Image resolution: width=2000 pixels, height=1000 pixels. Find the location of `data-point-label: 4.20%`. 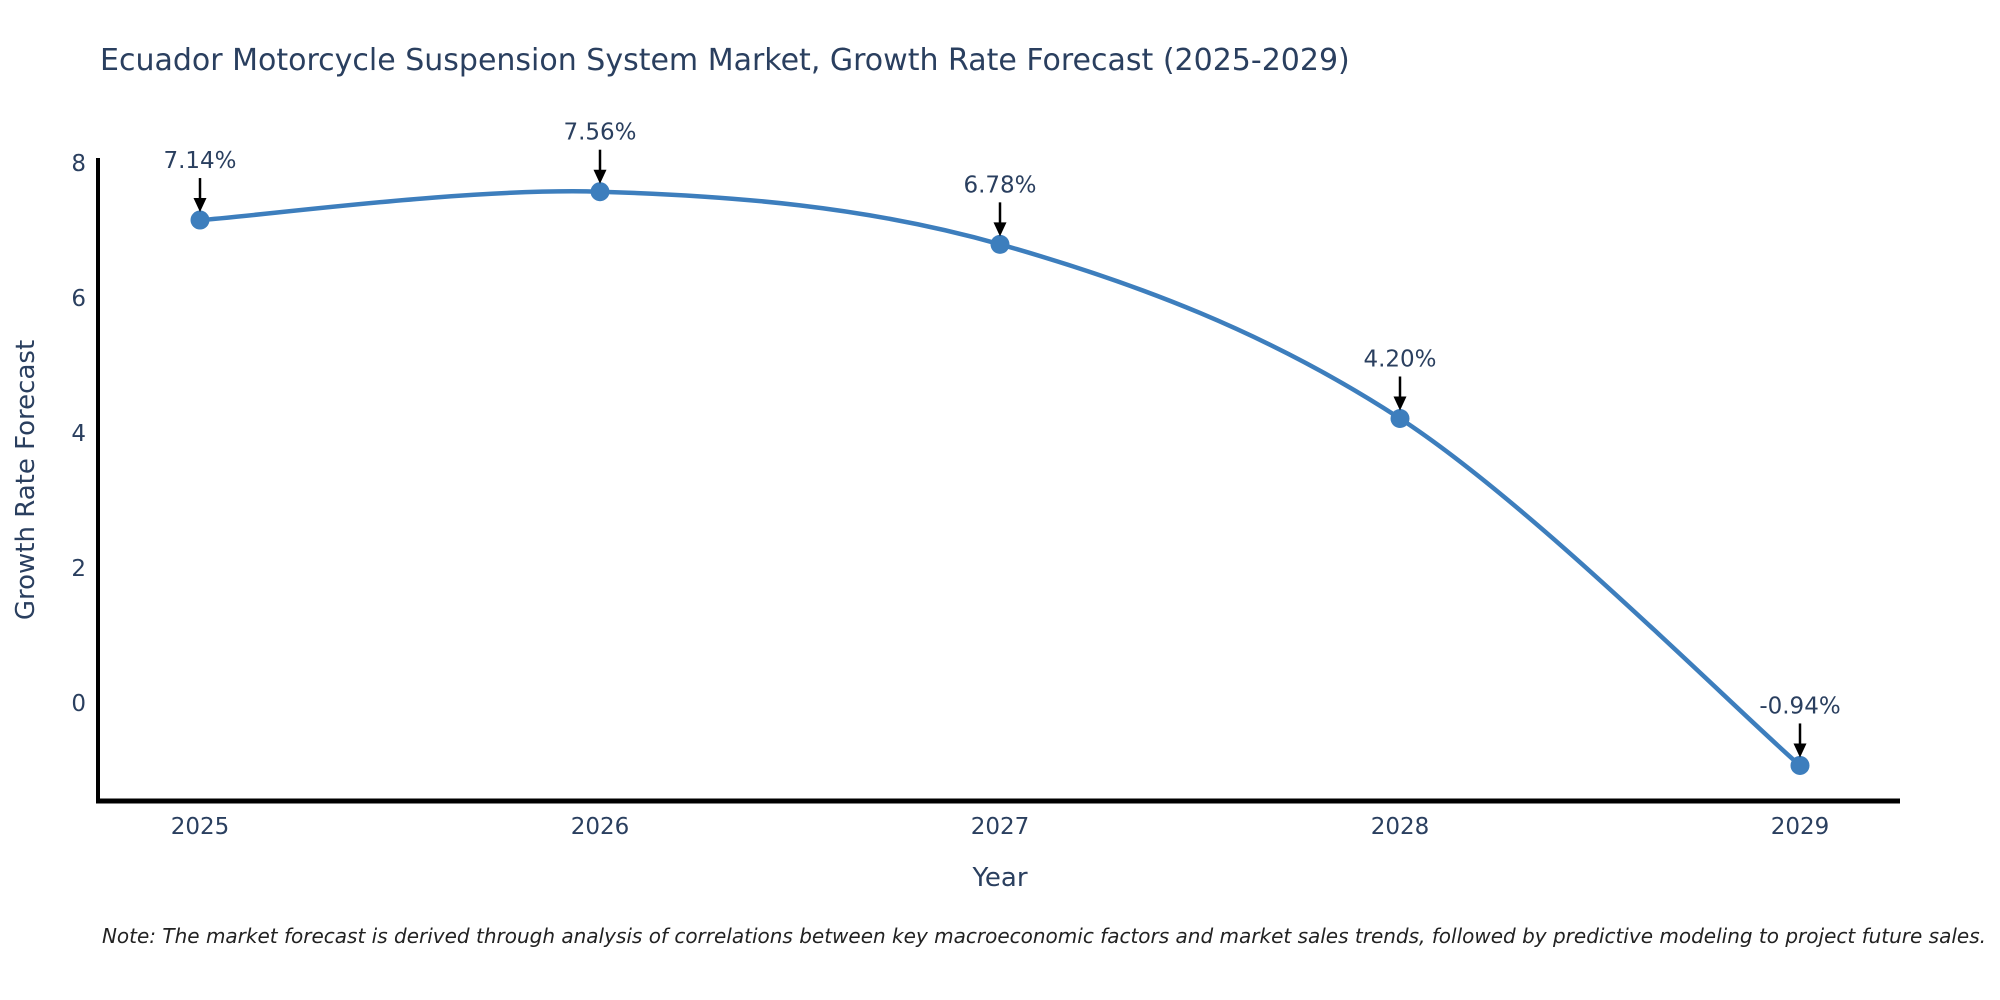

data-point-label: 4.20% is located at coordinates (1399, 360).